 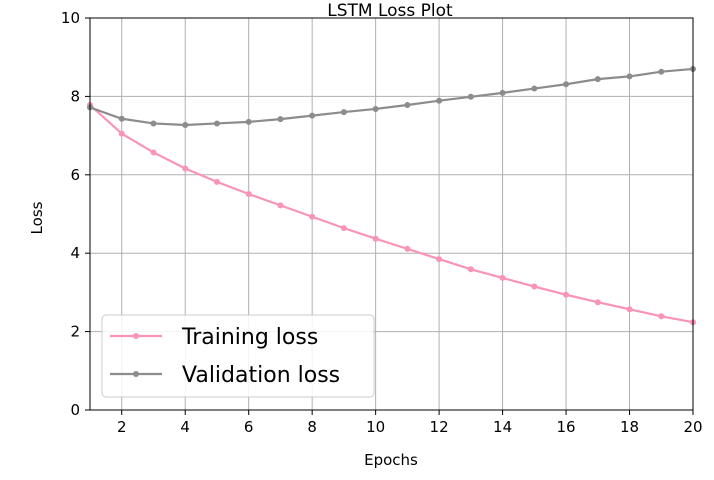 I want to click on y-tick-label: 10, so click(x=70, y=18).